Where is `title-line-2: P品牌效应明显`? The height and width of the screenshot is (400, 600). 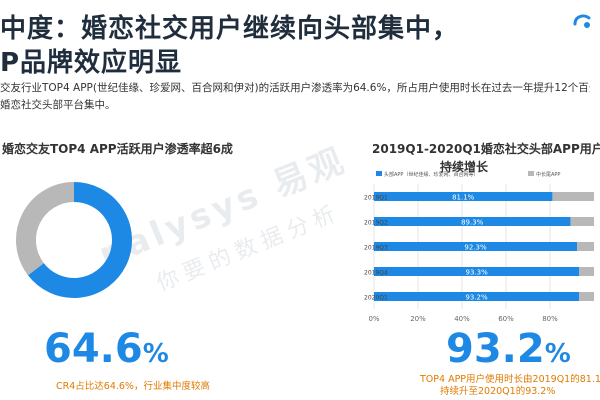
title-line-2: P品牌效应明显 is located at coordinates (91, 63).